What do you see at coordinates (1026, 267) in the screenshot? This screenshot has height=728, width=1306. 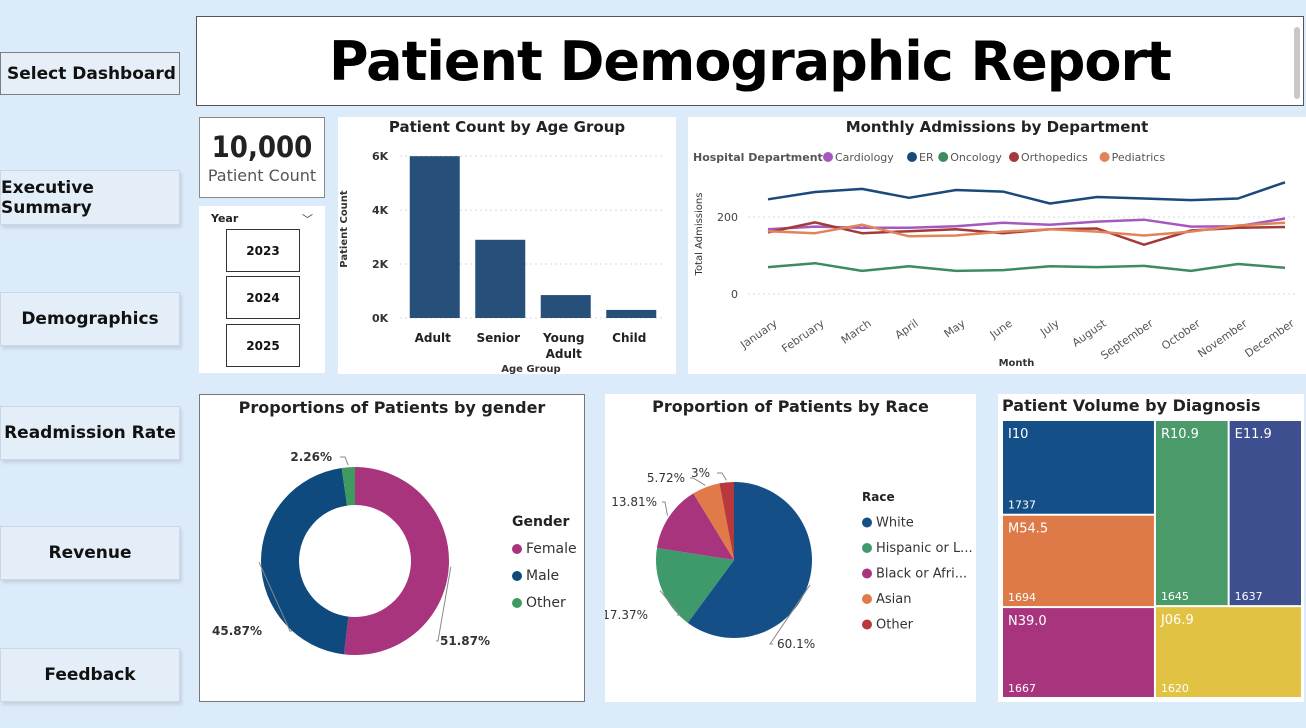 I see `series-line-oncology` at bounding box center [1026, 267].